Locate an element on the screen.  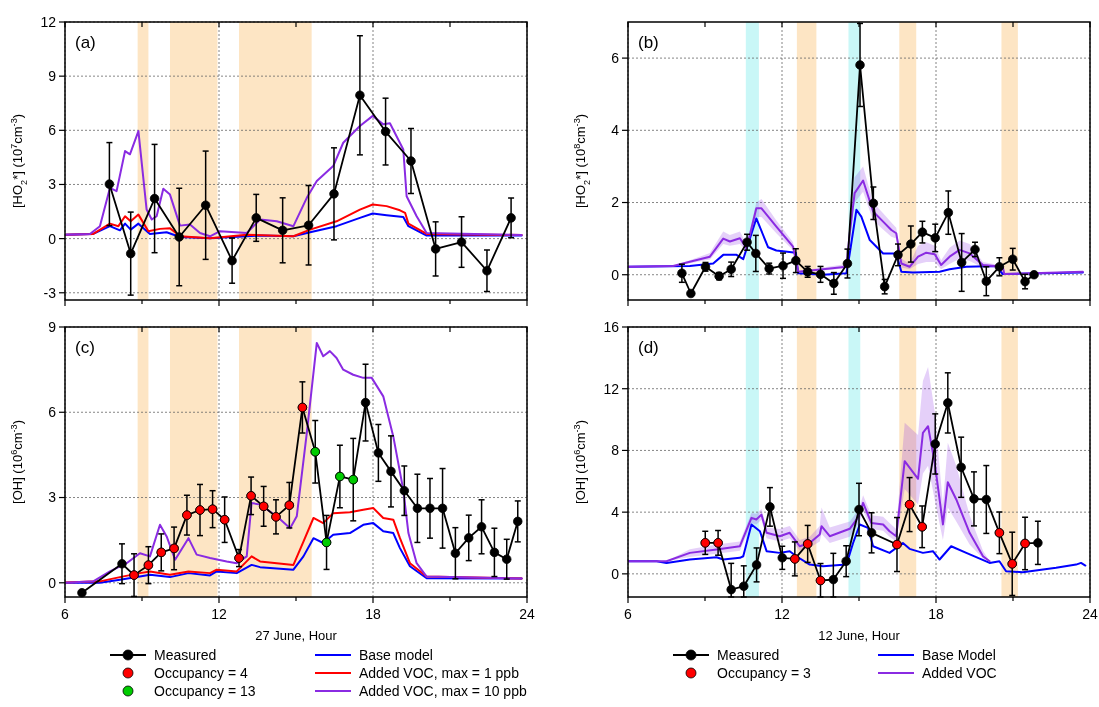
x-axis-title: 27 June, Hour is located at coordinates (296, 635).